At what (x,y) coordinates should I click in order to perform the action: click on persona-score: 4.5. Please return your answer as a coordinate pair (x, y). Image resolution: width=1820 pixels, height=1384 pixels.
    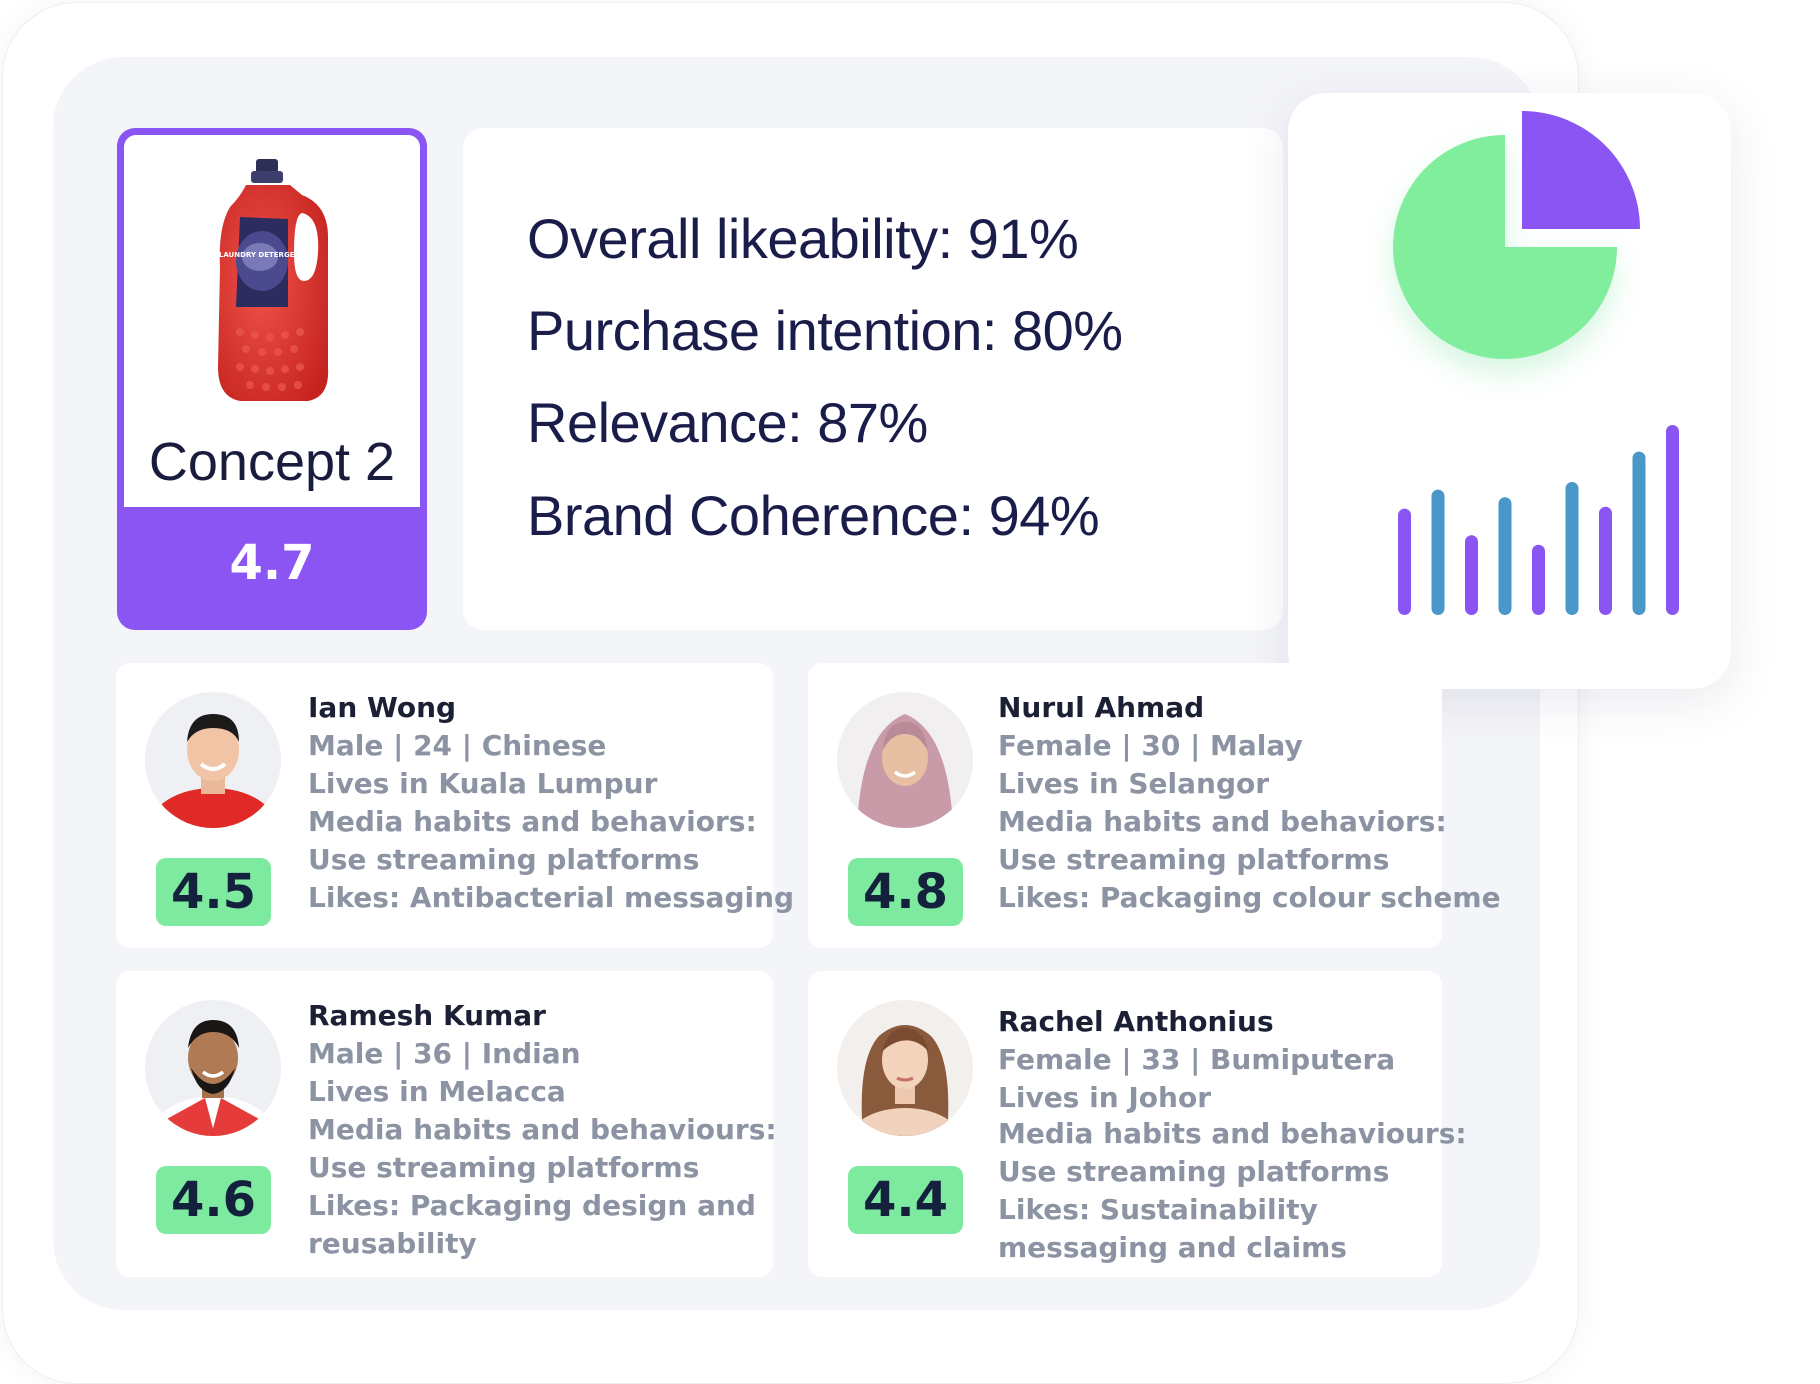
    Looking at the image, I should click on (213, 892).